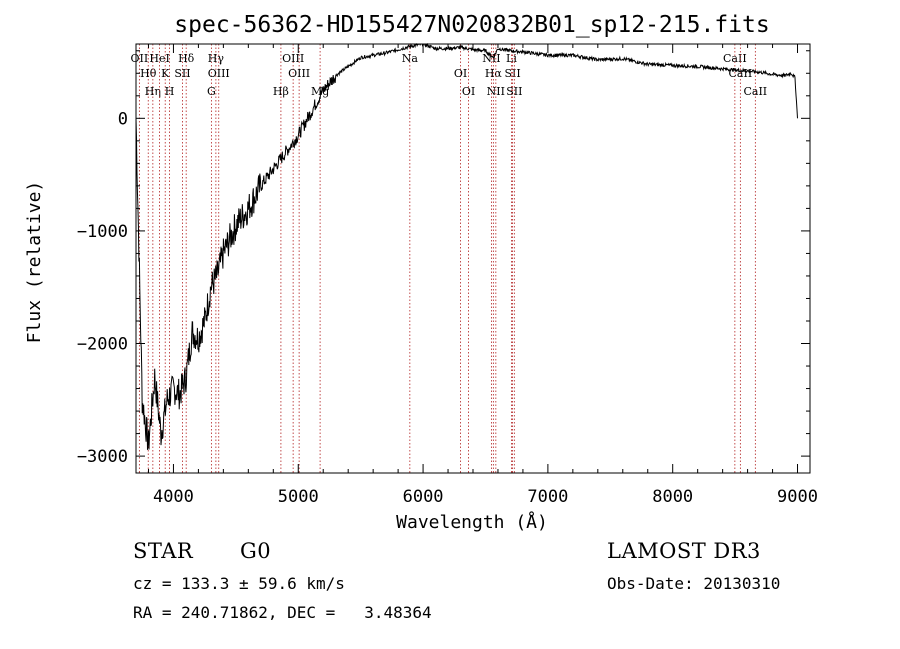  Describe the element at coordinates (511, 58) in the screenshot. I see `line-marker-label: Li` at that location.